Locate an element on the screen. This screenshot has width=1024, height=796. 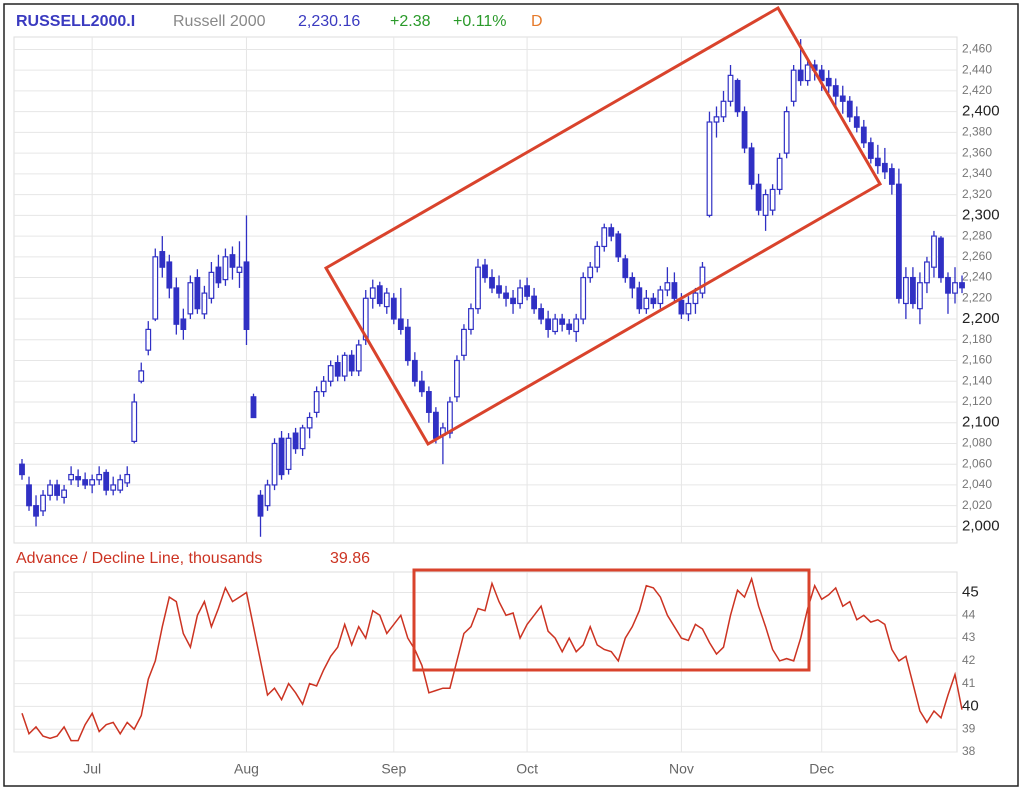
y-tick-label: 2,420 is located at coordinates (977, 90).